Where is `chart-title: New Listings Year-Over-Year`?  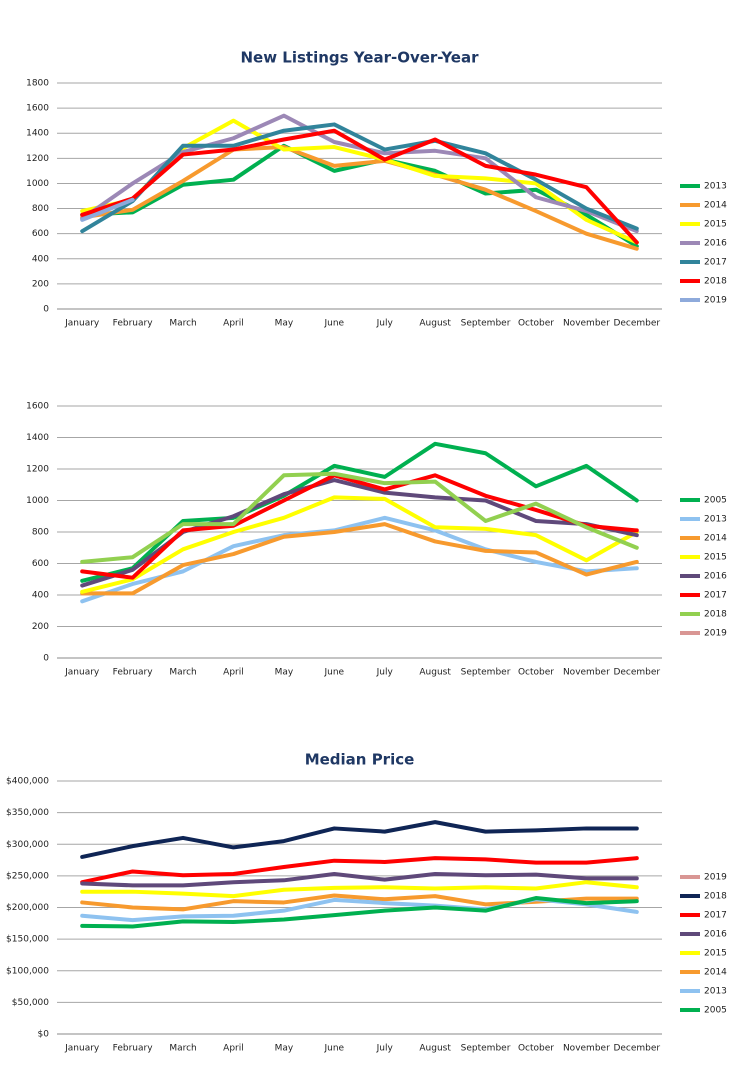
chart-title: New Listings Year-Over-Year is located at coordinates (359, 58).